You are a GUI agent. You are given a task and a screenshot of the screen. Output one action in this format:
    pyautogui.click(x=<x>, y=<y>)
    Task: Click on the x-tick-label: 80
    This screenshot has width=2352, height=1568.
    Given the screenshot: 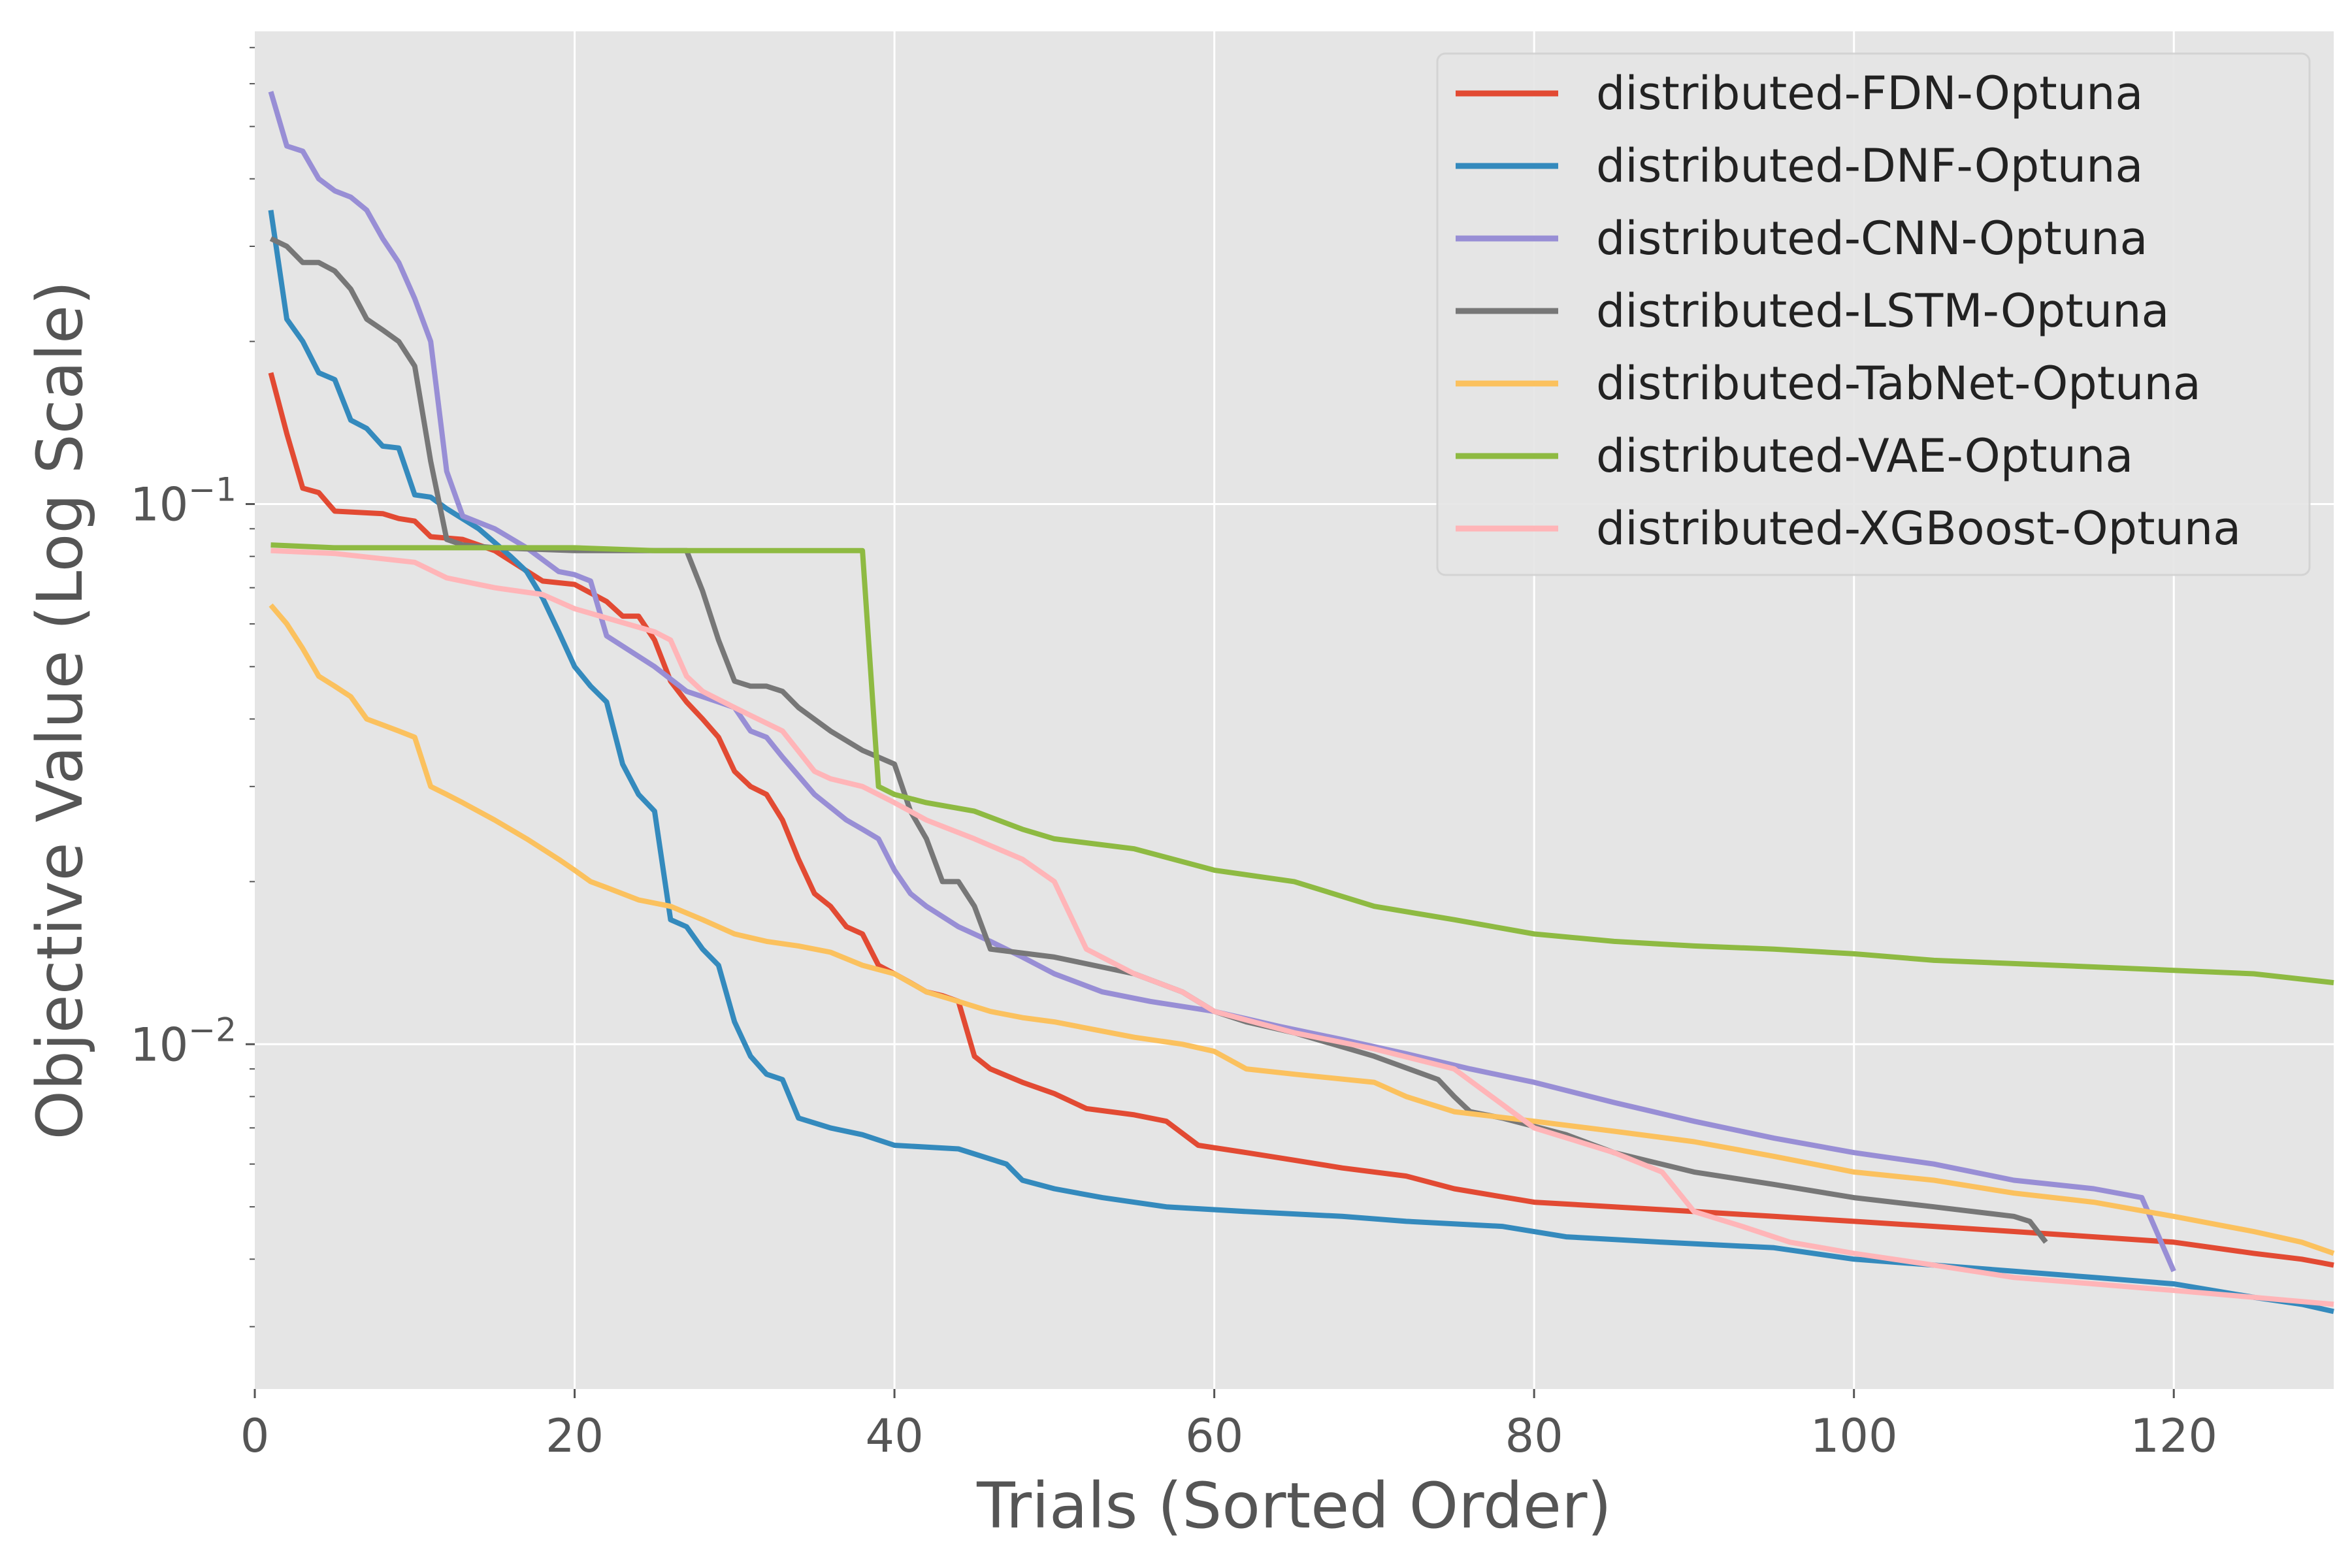 What is the action you would take?
    pyautogui.click(x=1534, y=1436)
    